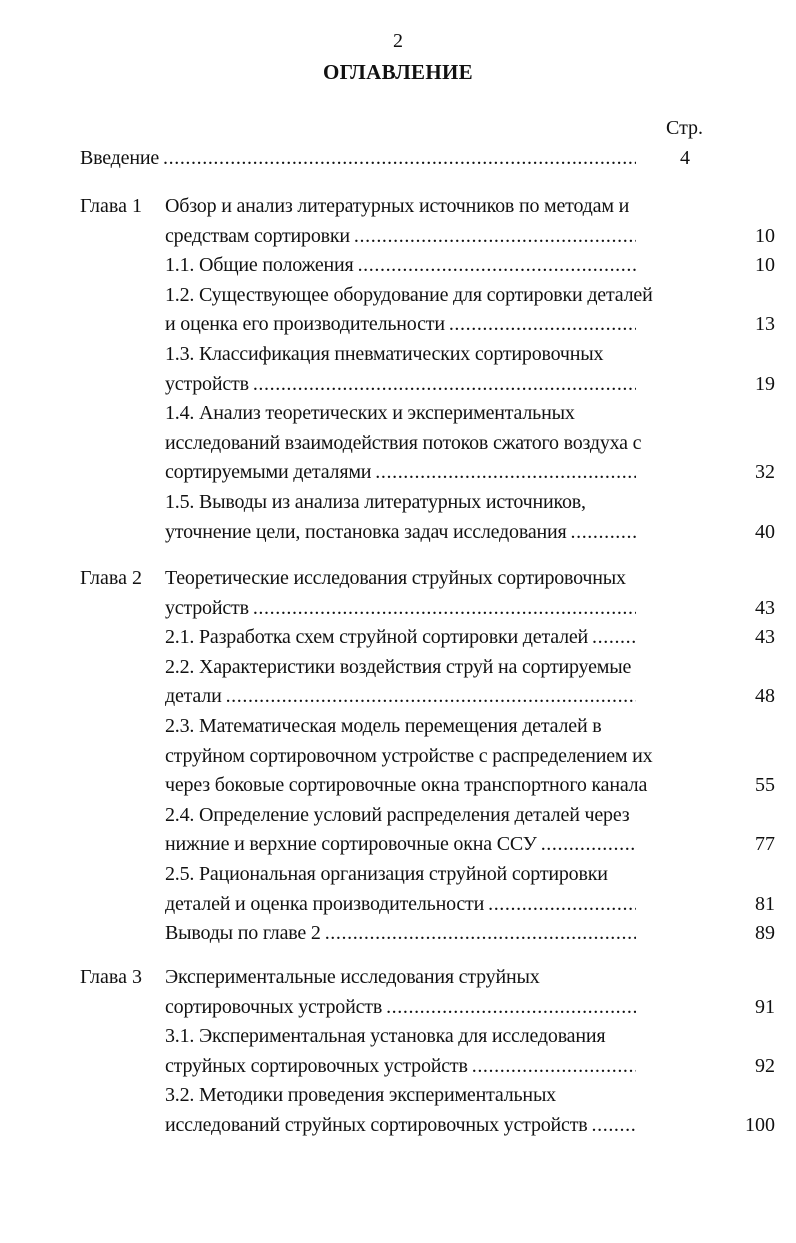 Image resolution: width=796 pixels, height=1243 pixels. What do you see at coordinates (257, 235) in the screenshot?
I see `toc-entry-text: средствам сортировки` at bounding box center [257, 235].